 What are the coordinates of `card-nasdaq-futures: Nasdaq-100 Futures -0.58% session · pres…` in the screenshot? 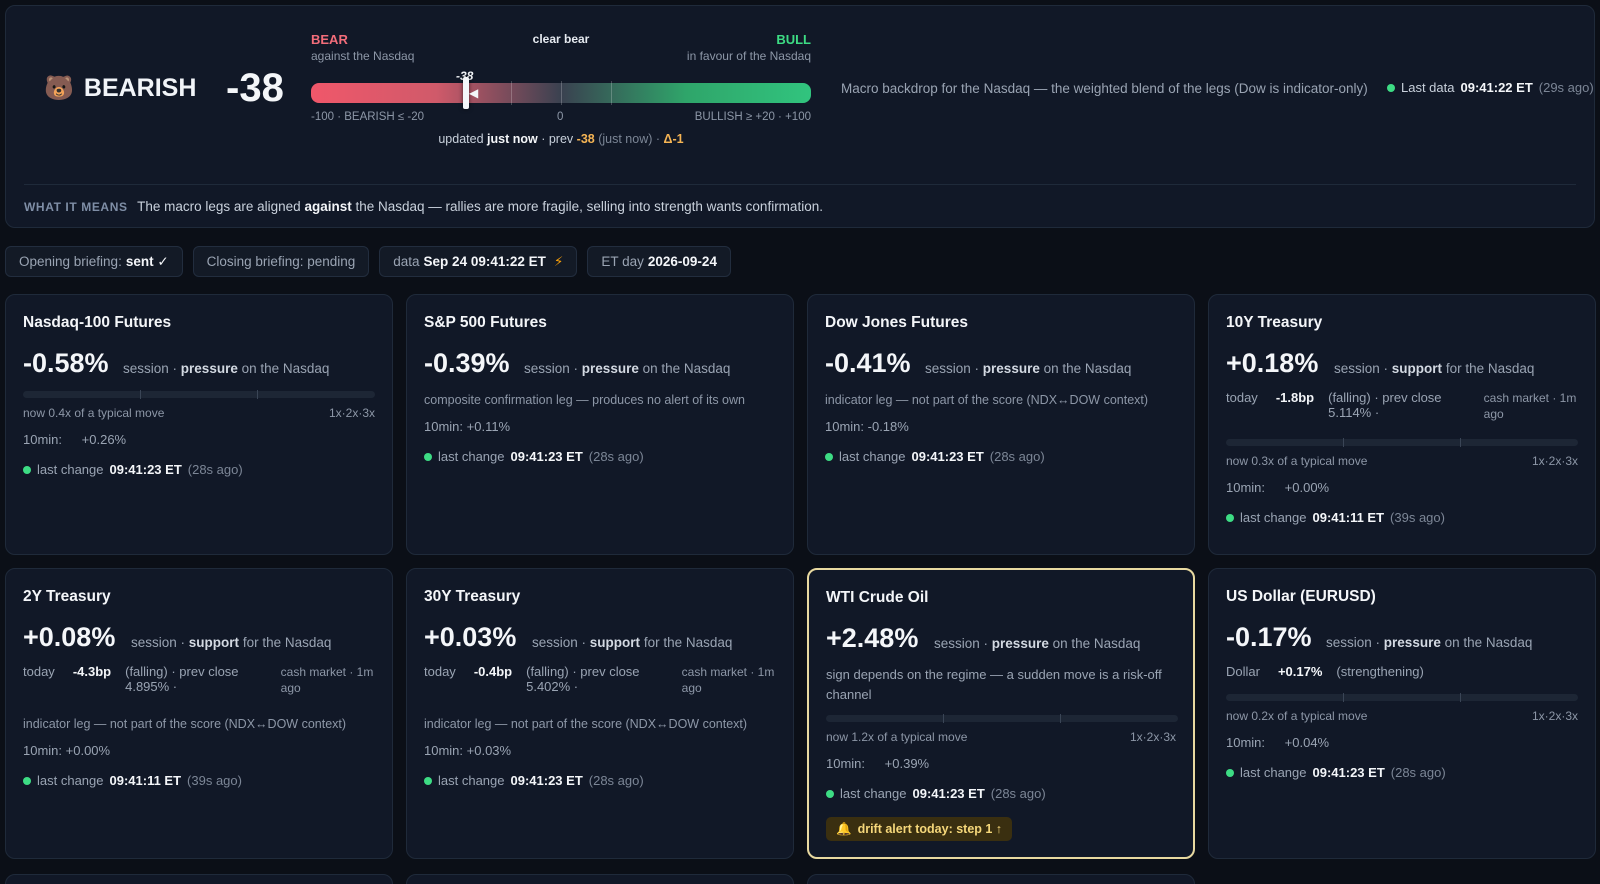 It's located at (199, 424).